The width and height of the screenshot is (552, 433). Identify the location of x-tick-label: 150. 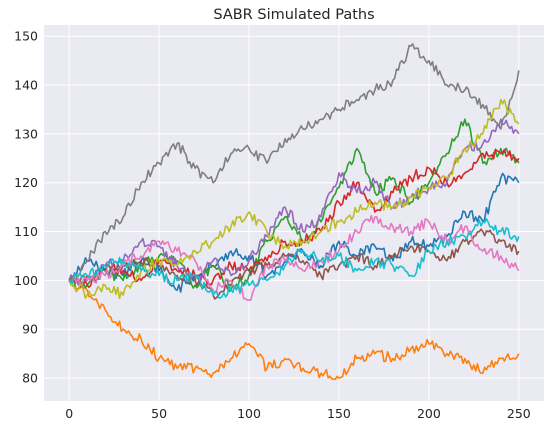
(339, 413).